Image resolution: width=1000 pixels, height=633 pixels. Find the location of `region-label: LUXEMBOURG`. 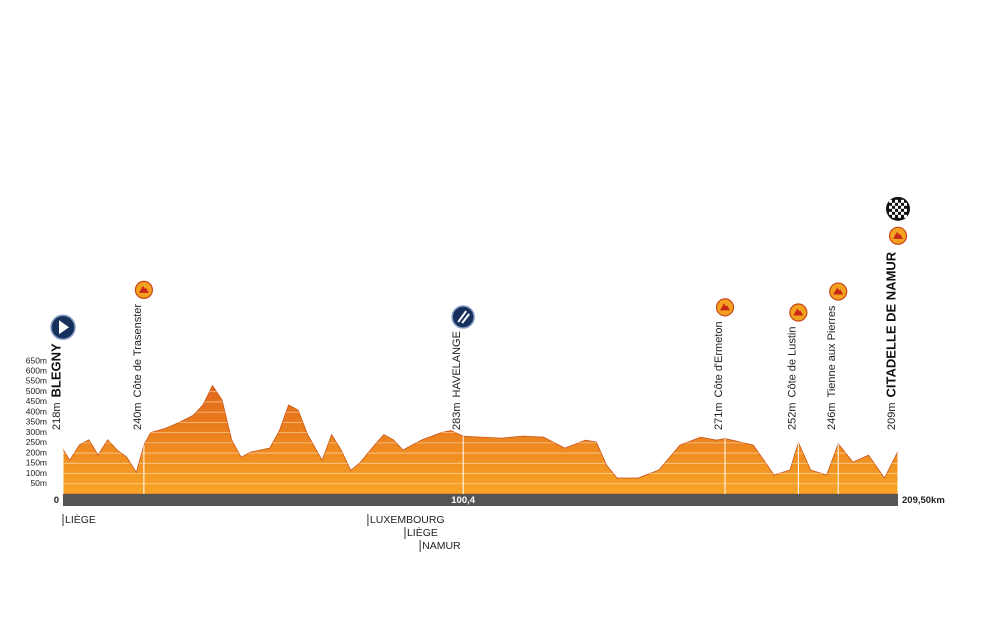

region-label: LUXEMBOURG is located at coordinates (407, 520).